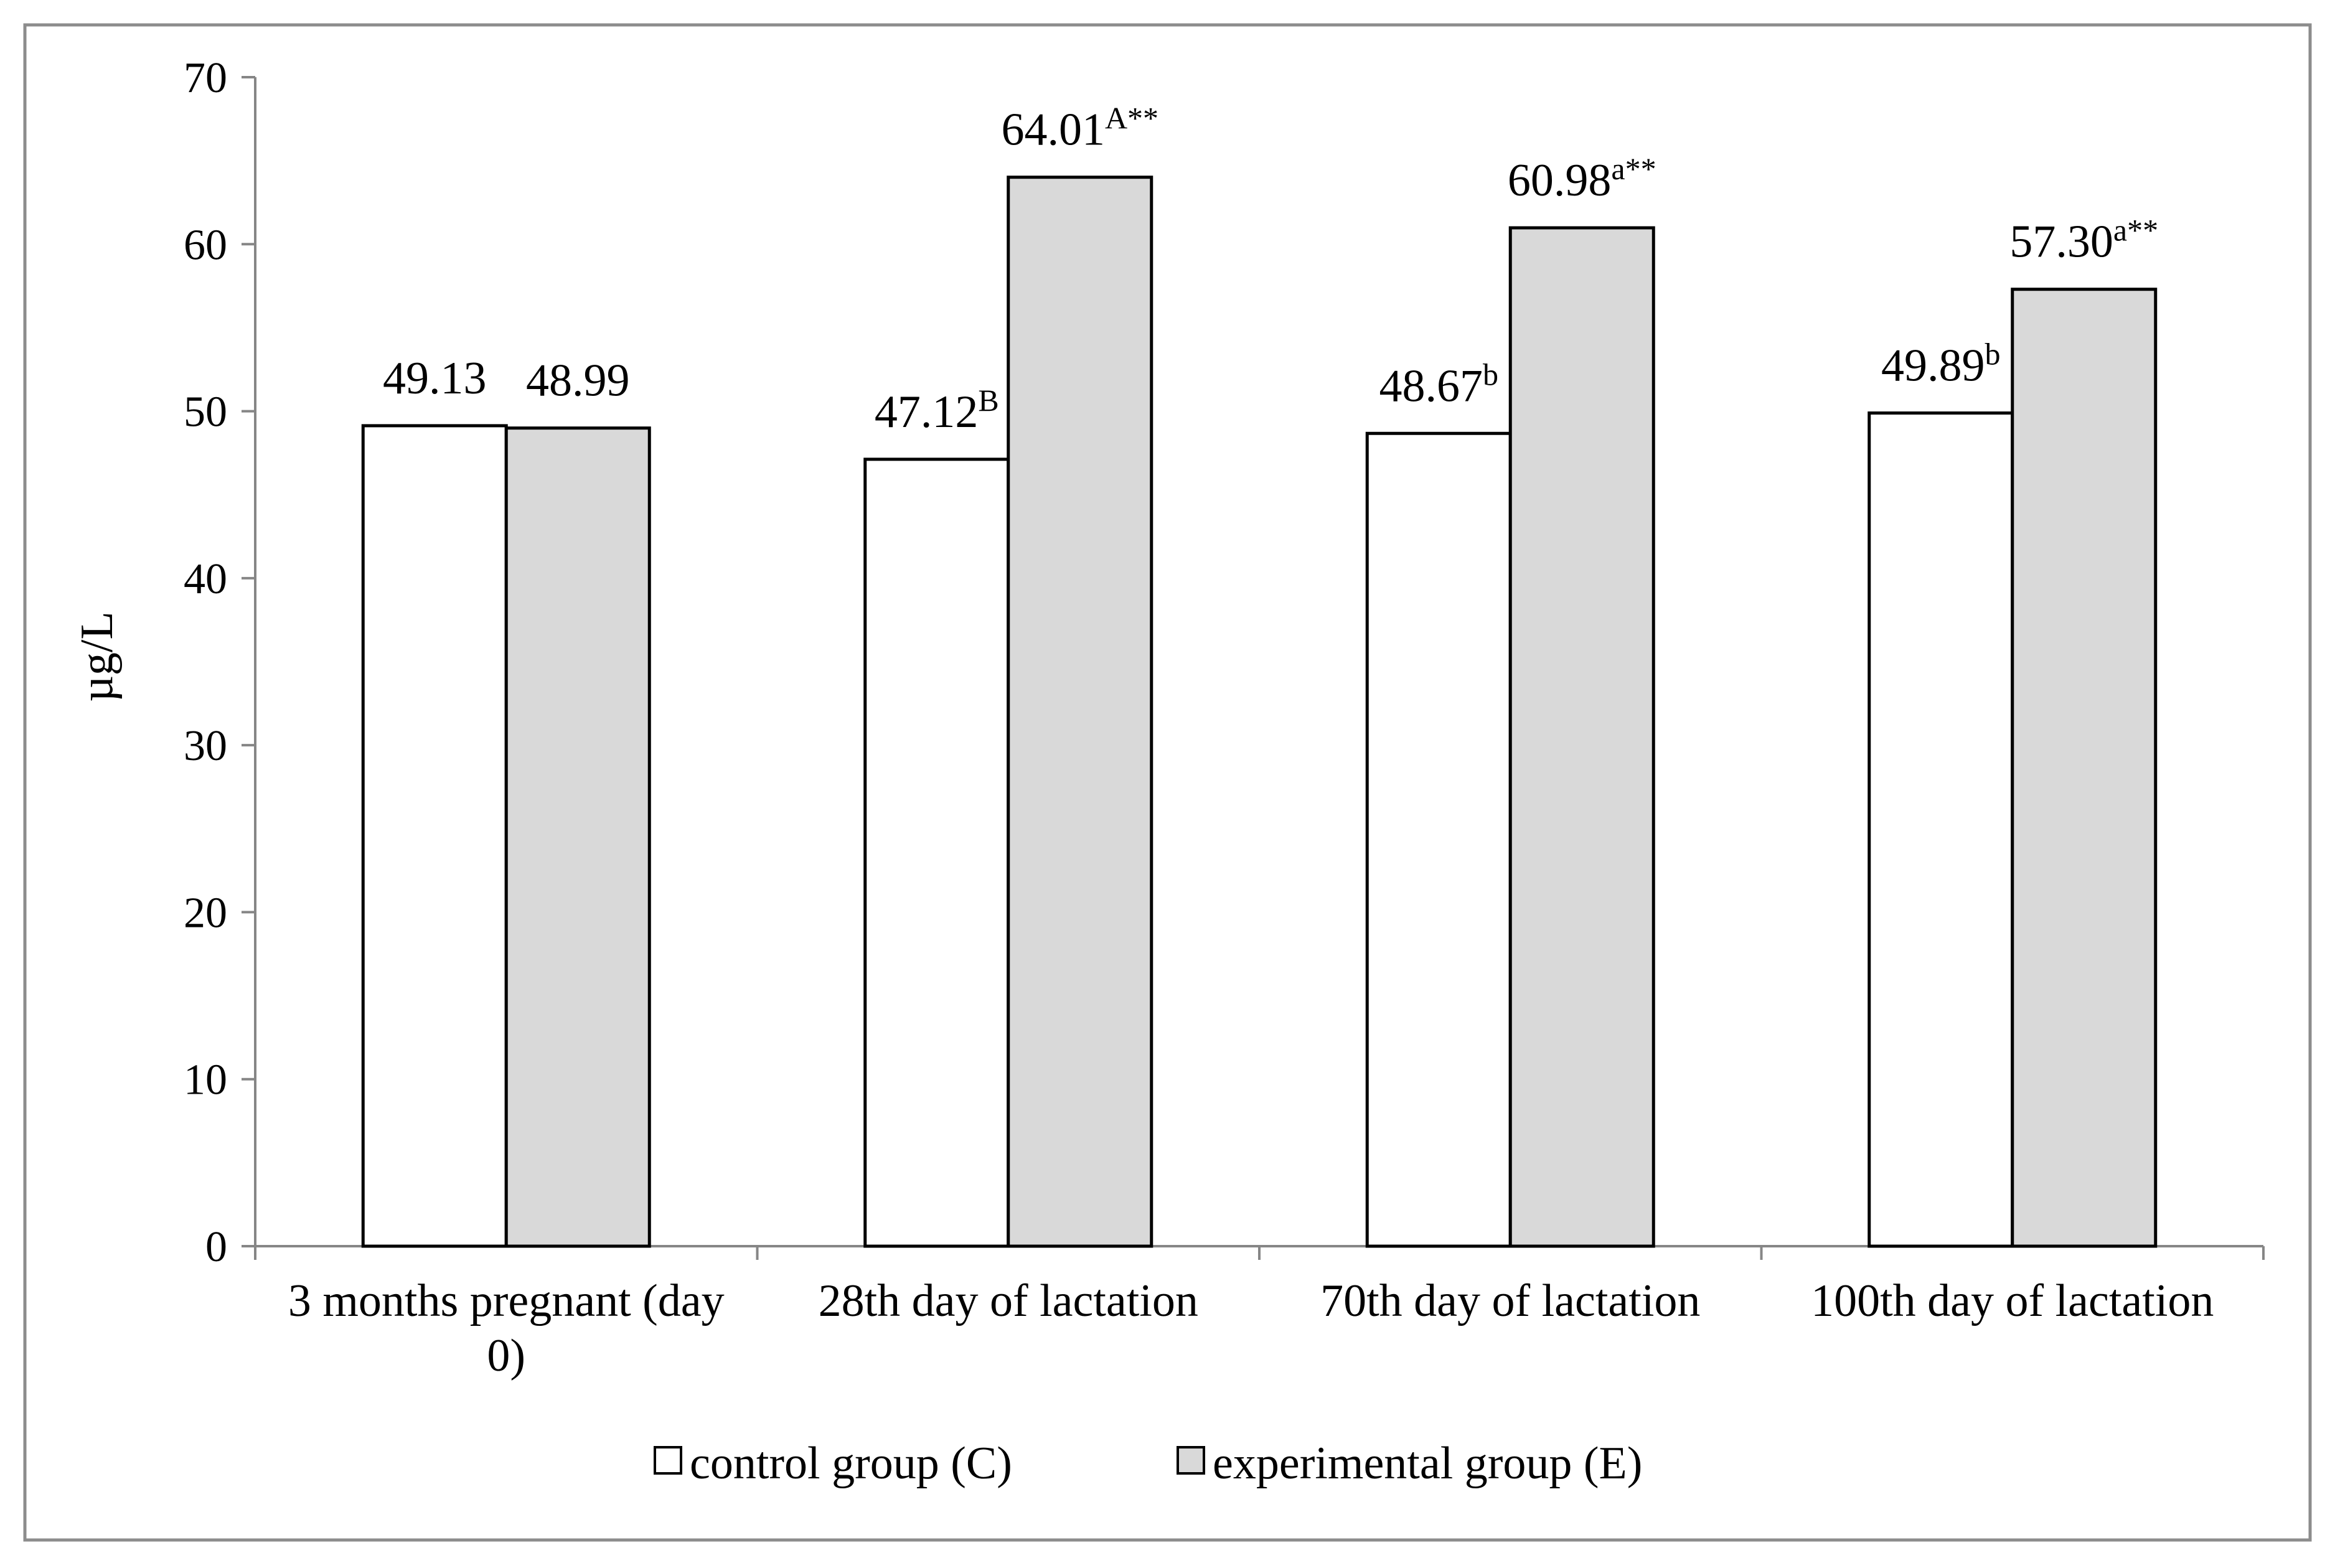 The width and height of the screenshot is (2335, 1568). What do you see at coordinates (205, 746) in the screenshot?
I see `y-tick-label: 30` at bounding box center [205, 746].